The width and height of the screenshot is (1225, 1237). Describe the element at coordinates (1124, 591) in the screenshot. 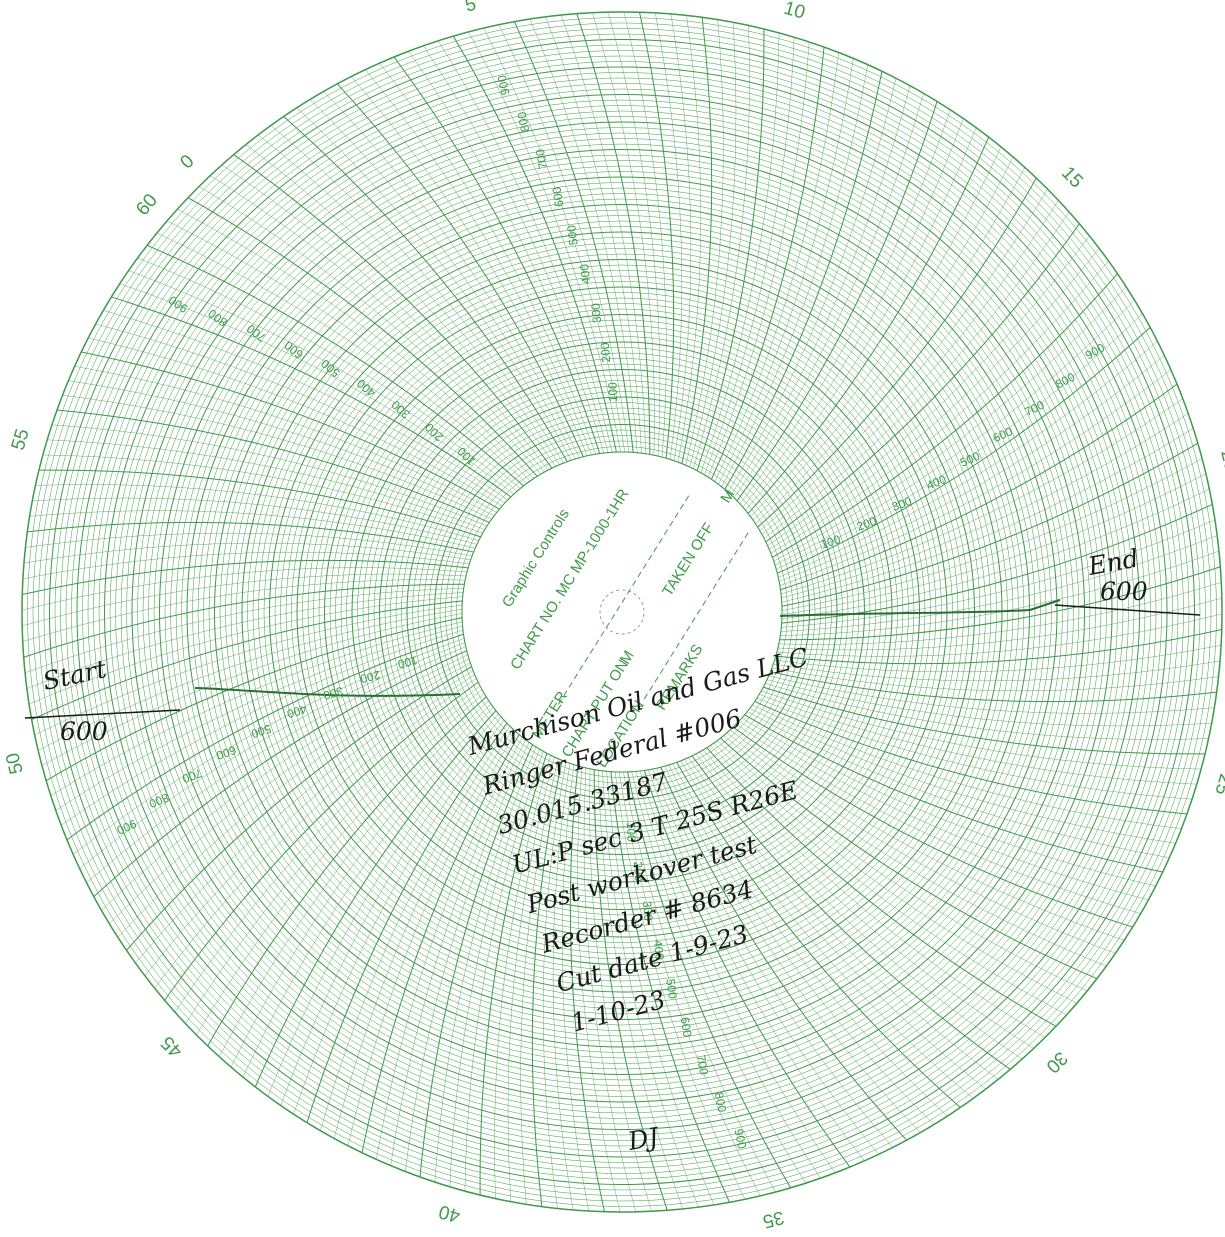

I see `end-value: 600` at that location.